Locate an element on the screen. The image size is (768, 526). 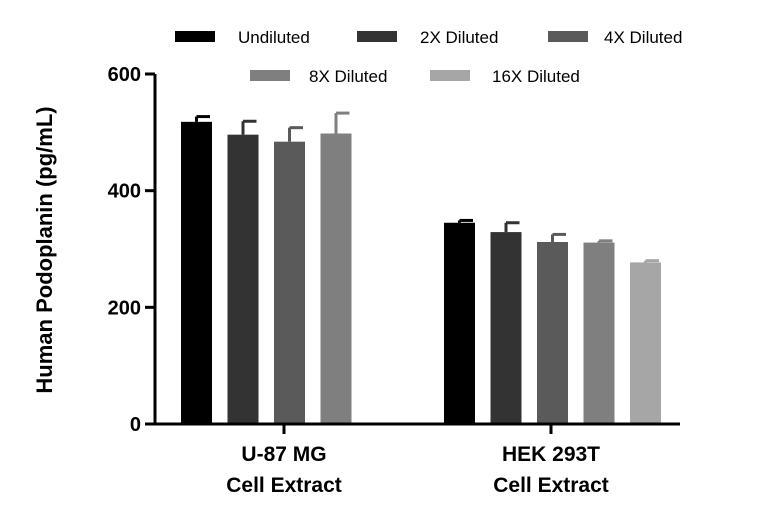
legend-label: 8X Diluted is located at coordinates (348, 76).